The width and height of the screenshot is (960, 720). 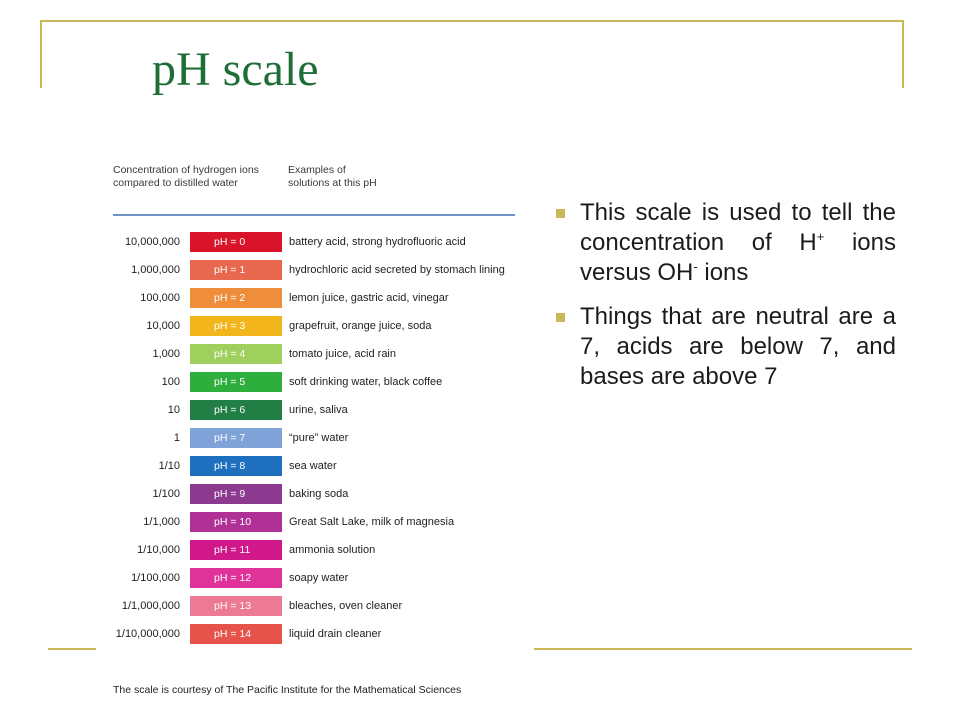 I want to click on ph-row: 1 pH = 7 “pure” water, so click(x=311, y=438).